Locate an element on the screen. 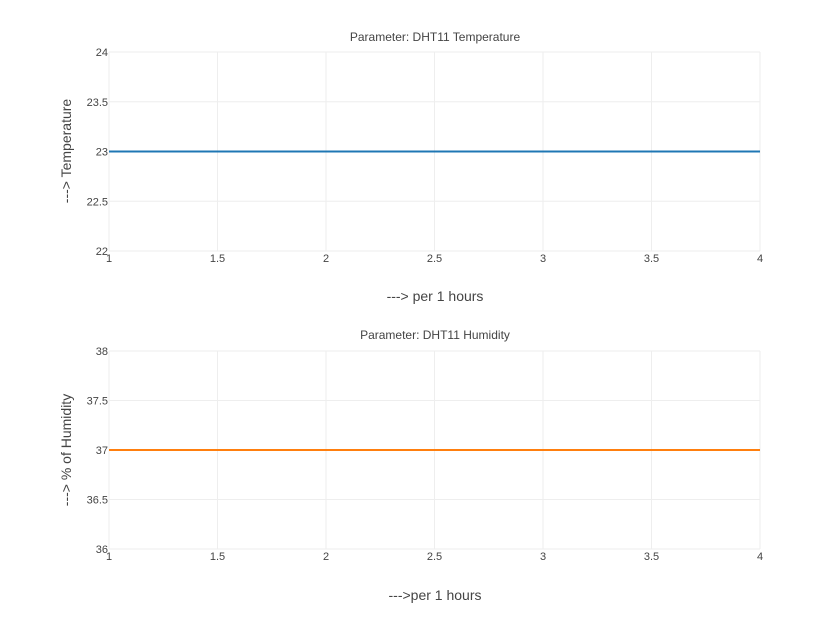  temperature-y-tick-label: 22 is located at coordinates (102, 252).